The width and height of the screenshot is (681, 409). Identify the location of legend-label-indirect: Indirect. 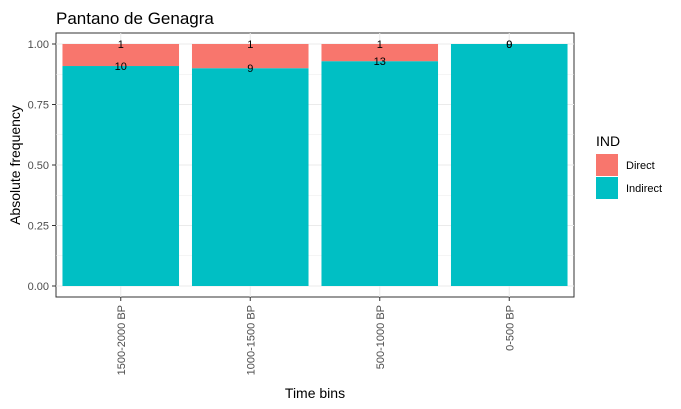
(644, 189).